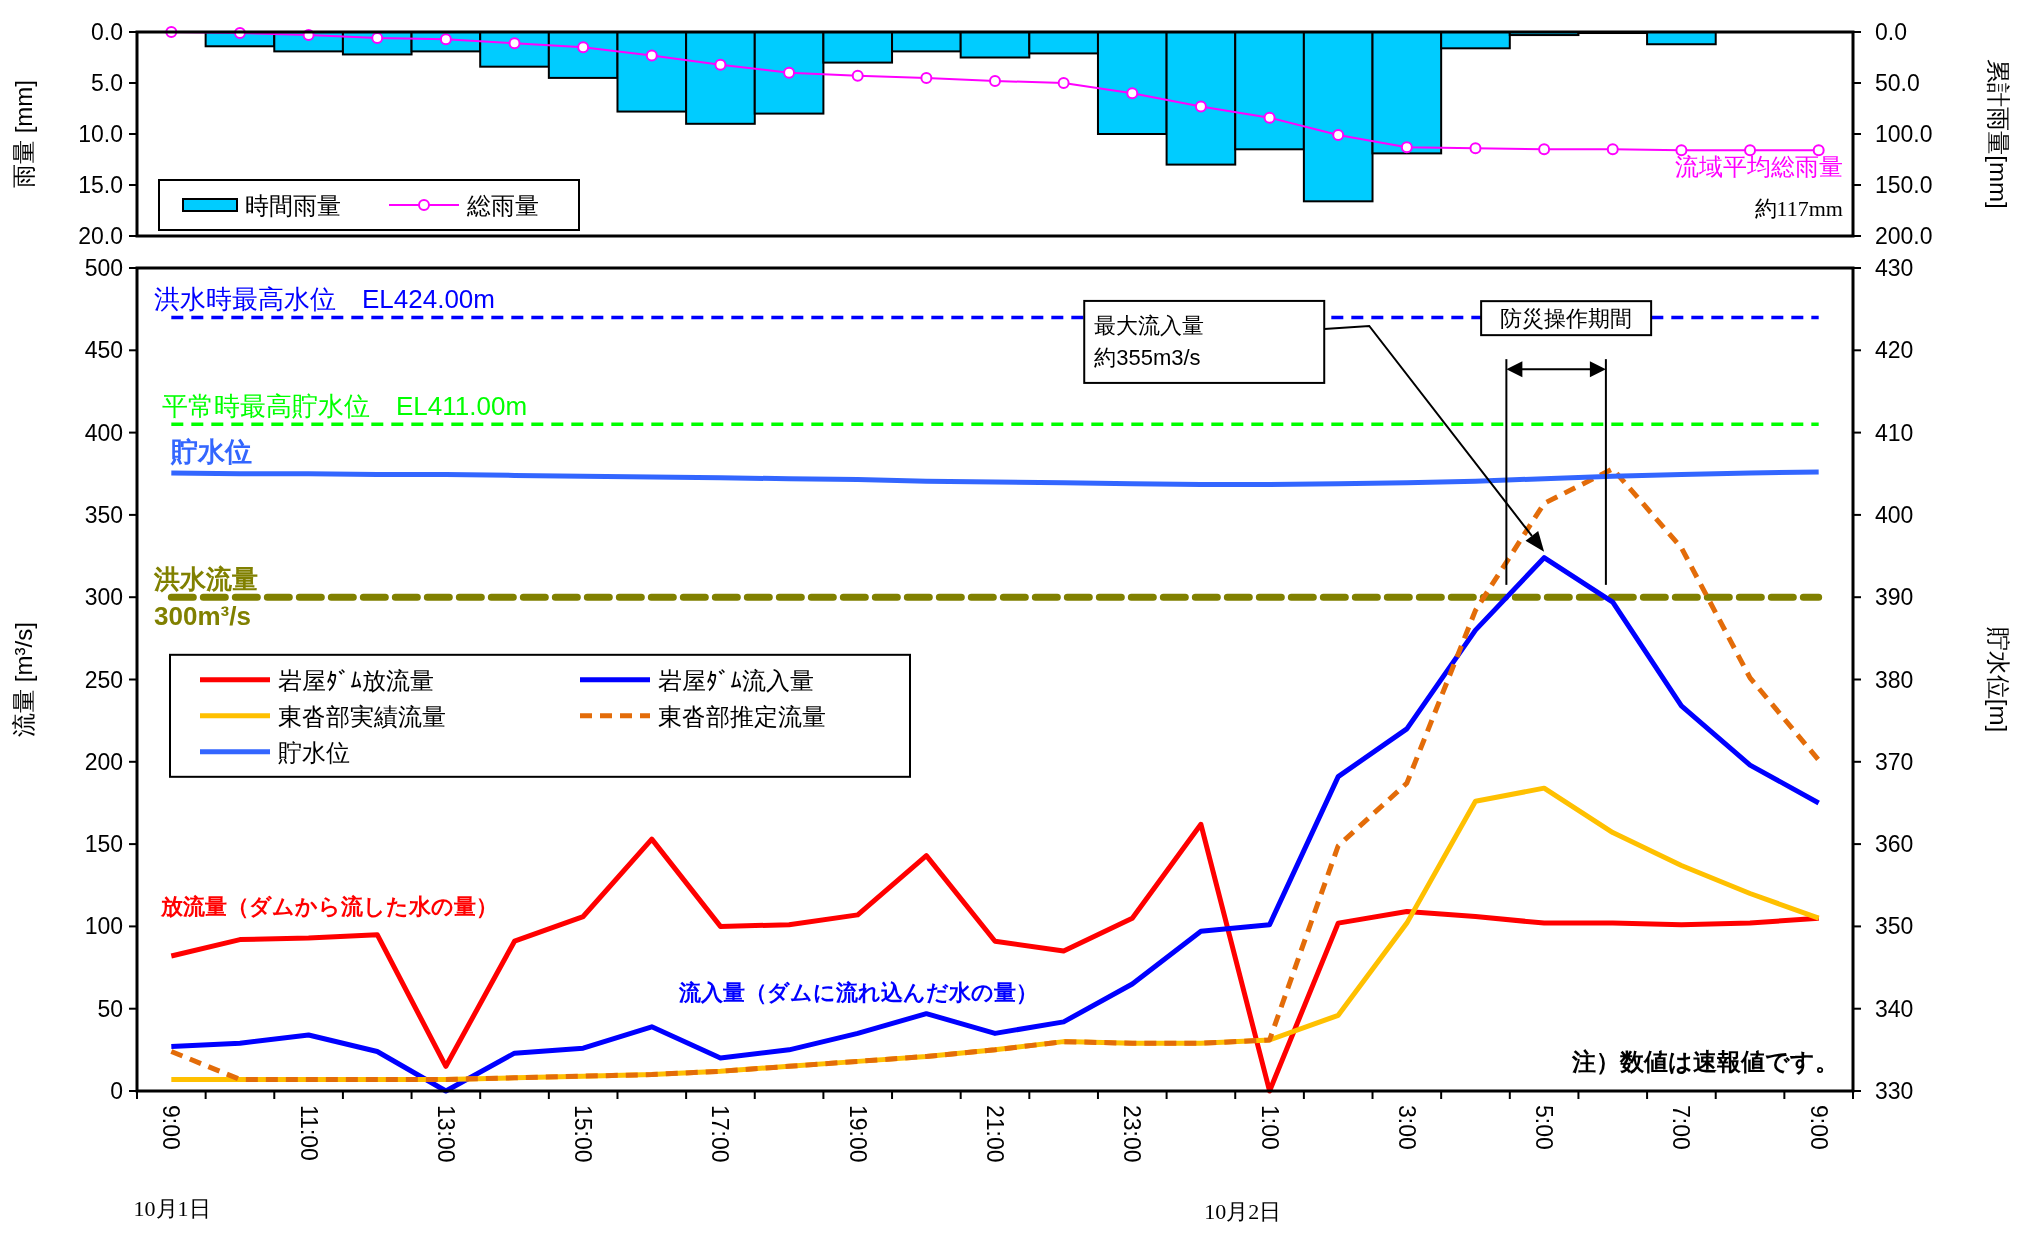 This screenshot has height=1236, width=2029. What do you see at coordinates (103, 514) in the screenshot?
I see `y-tick-label: 350` at bounding box center [103, 514].